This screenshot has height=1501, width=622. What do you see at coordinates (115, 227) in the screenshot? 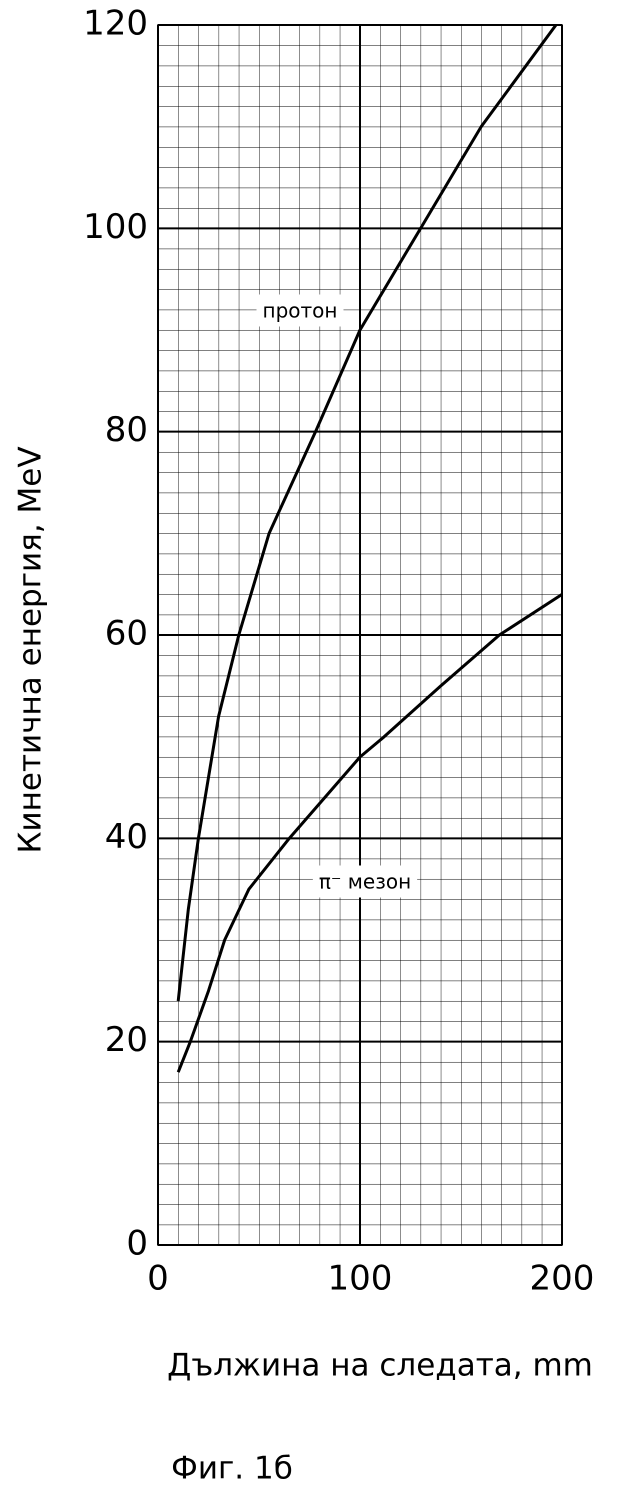
I see `y-tick-label: 100` at bounding box center [115, 227].